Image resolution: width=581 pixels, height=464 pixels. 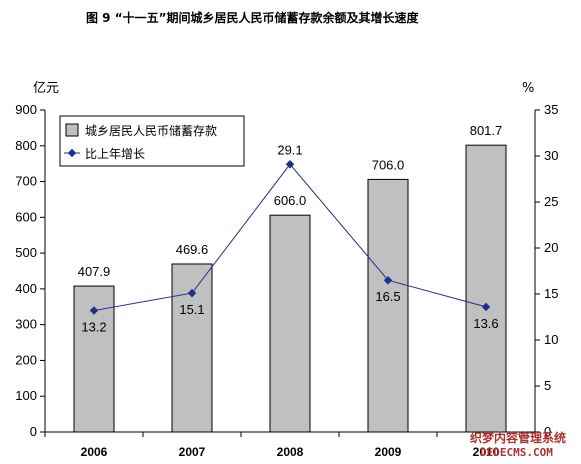 I want to click on legend-line-label: 比上年增长, so click(x=115, y=154).